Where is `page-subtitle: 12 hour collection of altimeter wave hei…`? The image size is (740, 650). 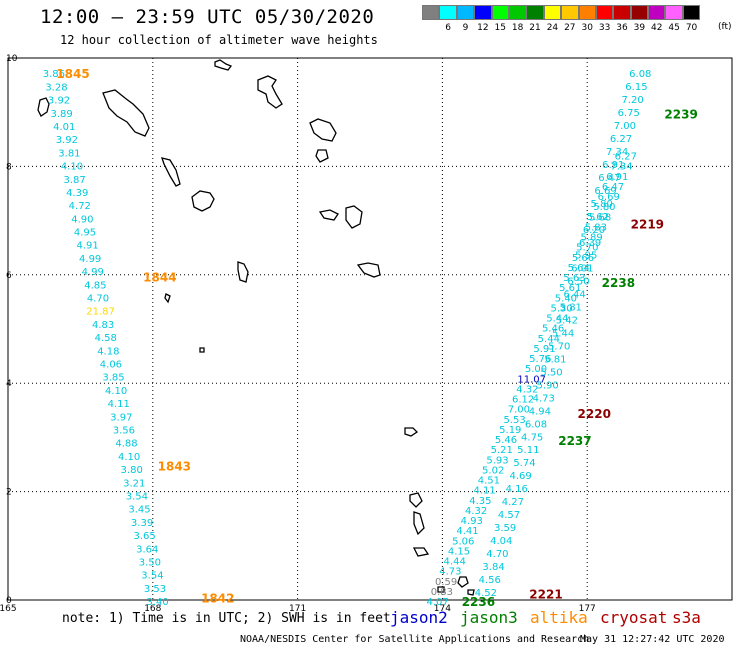
page-subtitle: 12 hour collection of altimeter wave hei… is located at coordinates (219, 40).